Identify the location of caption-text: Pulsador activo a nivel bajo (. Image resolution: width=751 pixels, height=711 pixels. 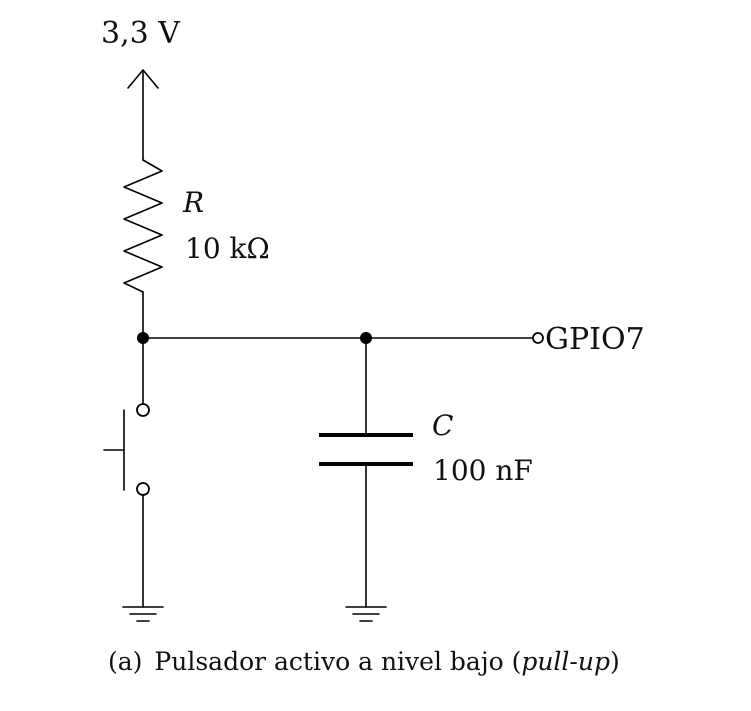
(337, 661).